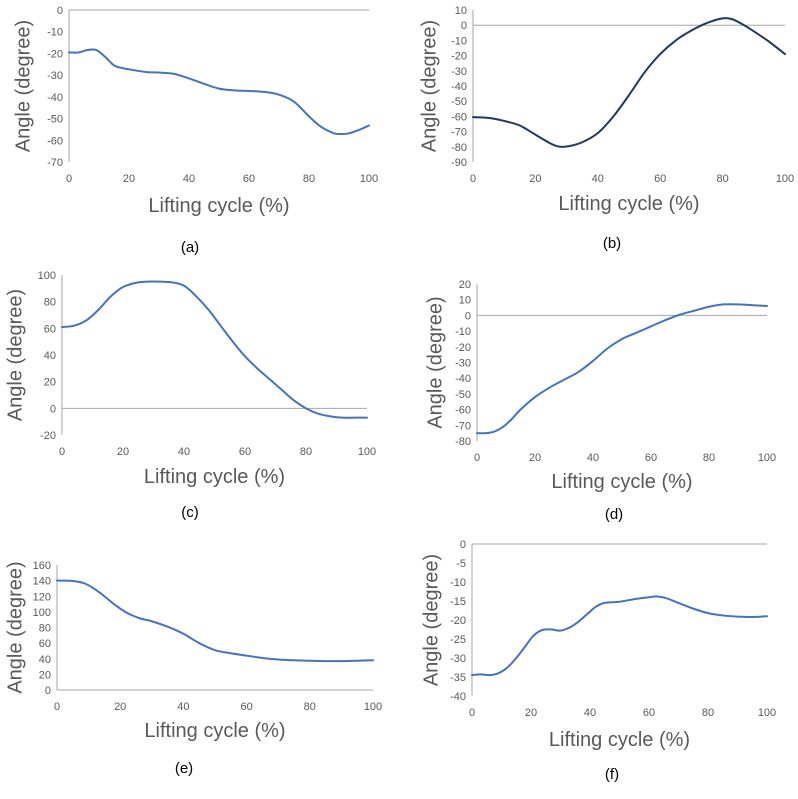 This screenshot has width=798, height=799. What do you see at coordinates (612, 243) in the screenshot?
I see `panel-label: (b)` at bounding box center [612, 243].